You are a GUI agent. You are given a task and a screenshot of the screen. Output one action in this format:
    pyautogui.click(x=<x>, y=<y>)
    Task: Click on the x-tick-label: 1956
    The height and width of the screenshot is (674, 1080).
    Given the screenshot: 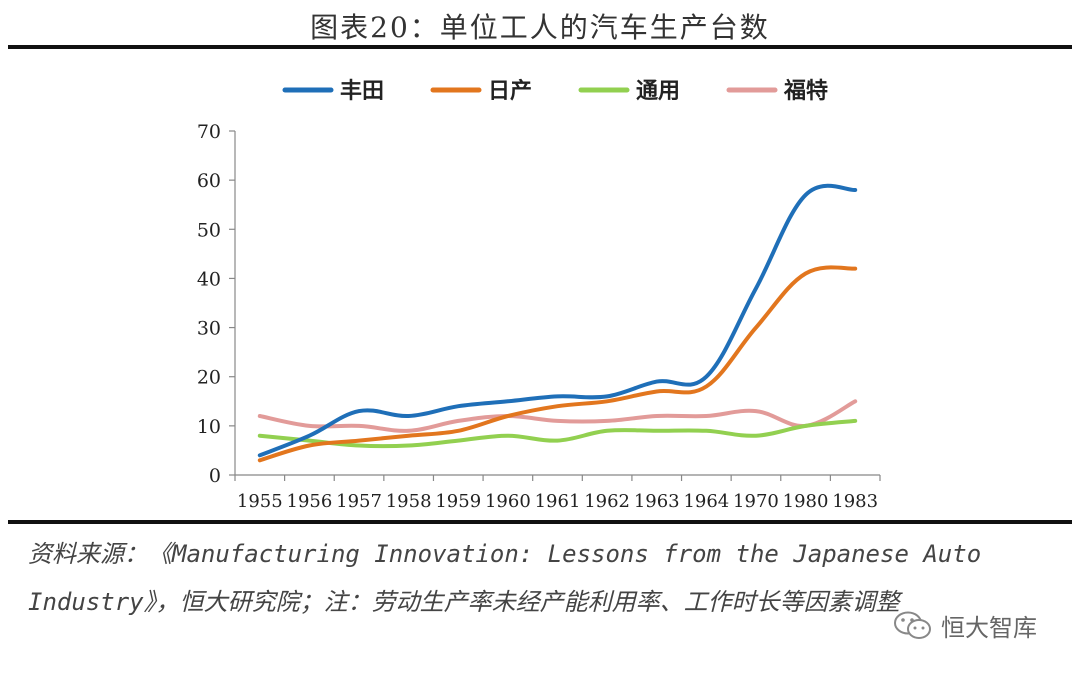 What is the action you would take?
    pyautogui.click(x=310, y=501)
    